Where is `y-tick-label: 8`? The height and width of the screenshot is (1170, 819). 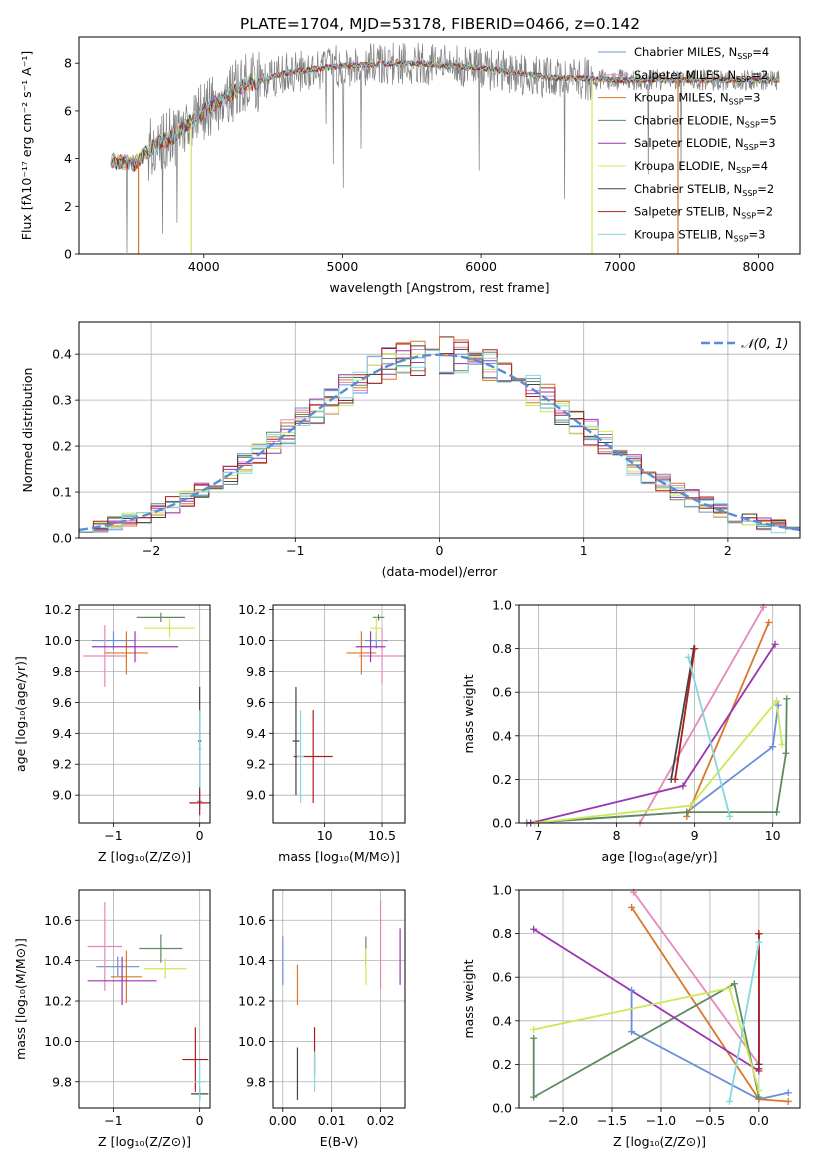
y-tick-label: 8 is located at coordinates (68, 63).